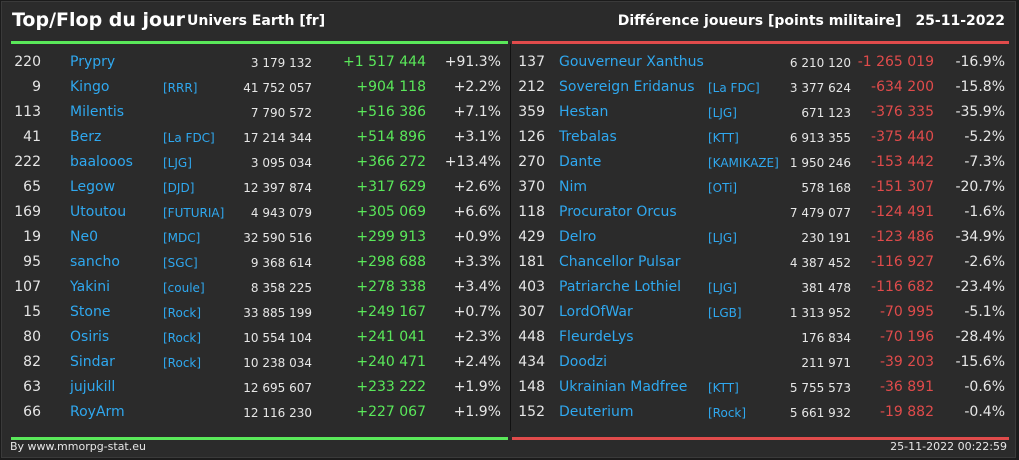 This screenshot has height=460, width=1019. I want to click on player-name-link: Milentis, so click(97, 112).